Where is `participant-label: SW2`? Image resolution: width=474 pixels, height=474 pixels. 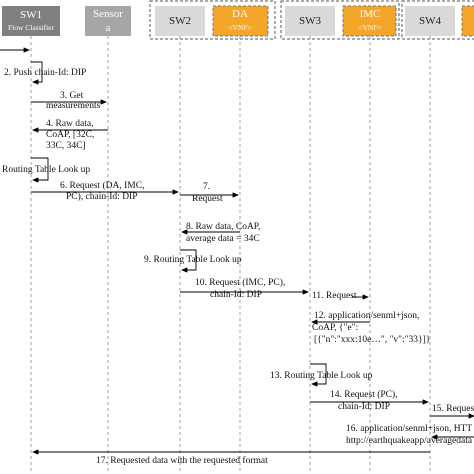
participant-label: SW2 is located at coordinates (180, 21).